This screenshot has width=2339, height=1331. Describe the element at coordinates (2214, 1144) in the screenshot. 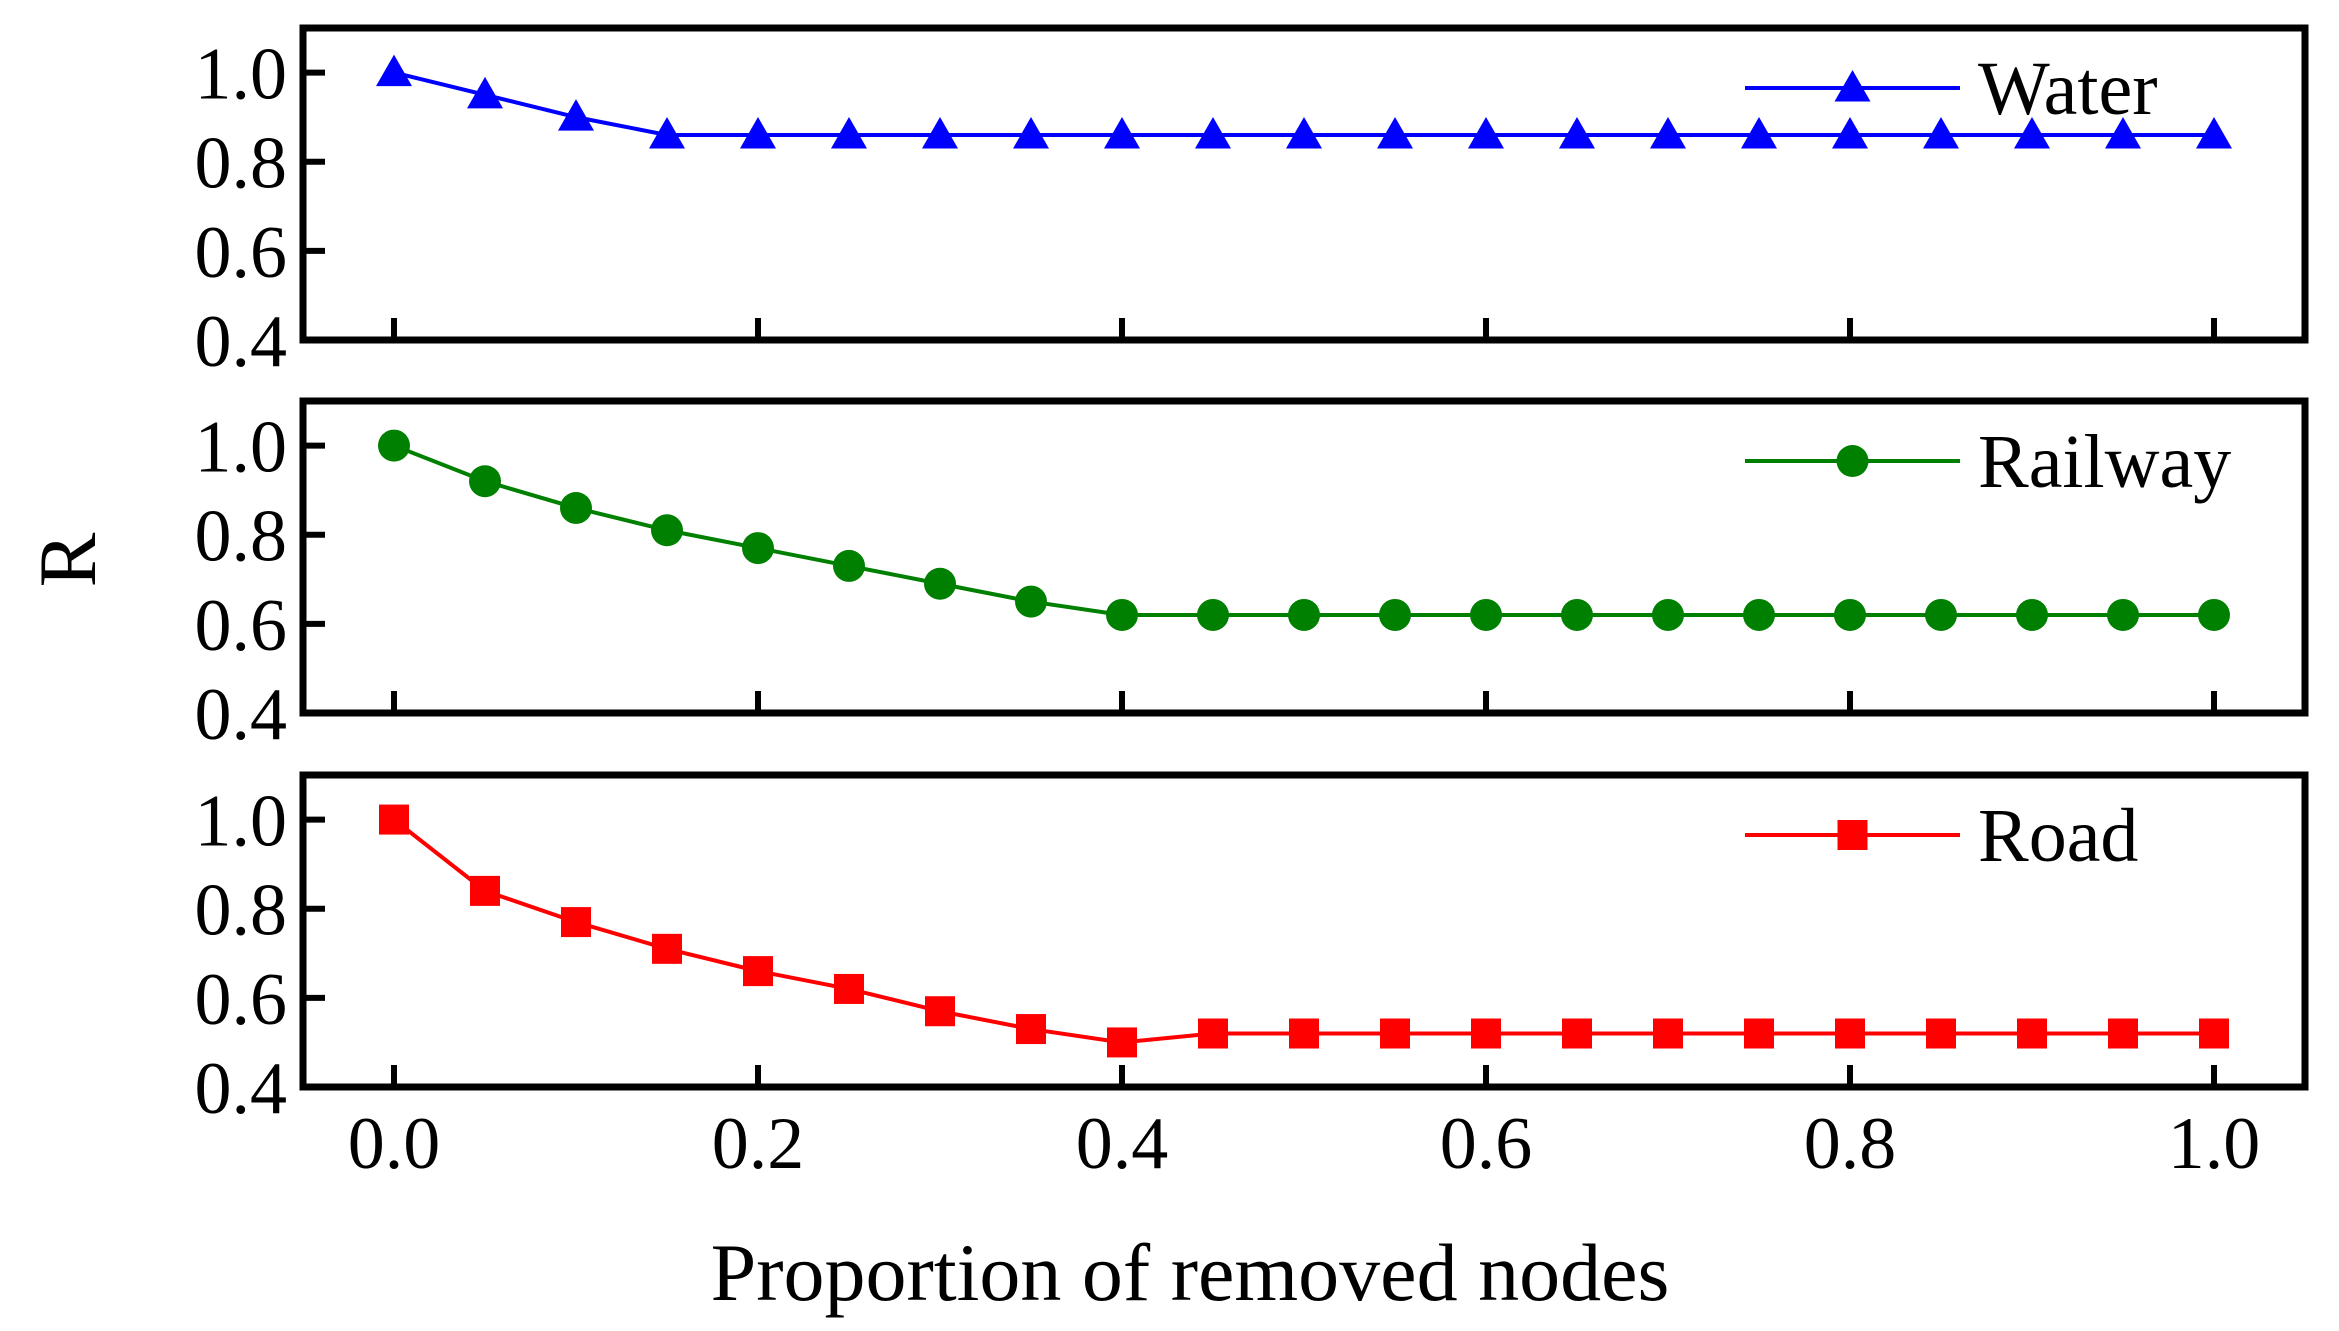

I see `x-tick-label: 1.0` at that location.